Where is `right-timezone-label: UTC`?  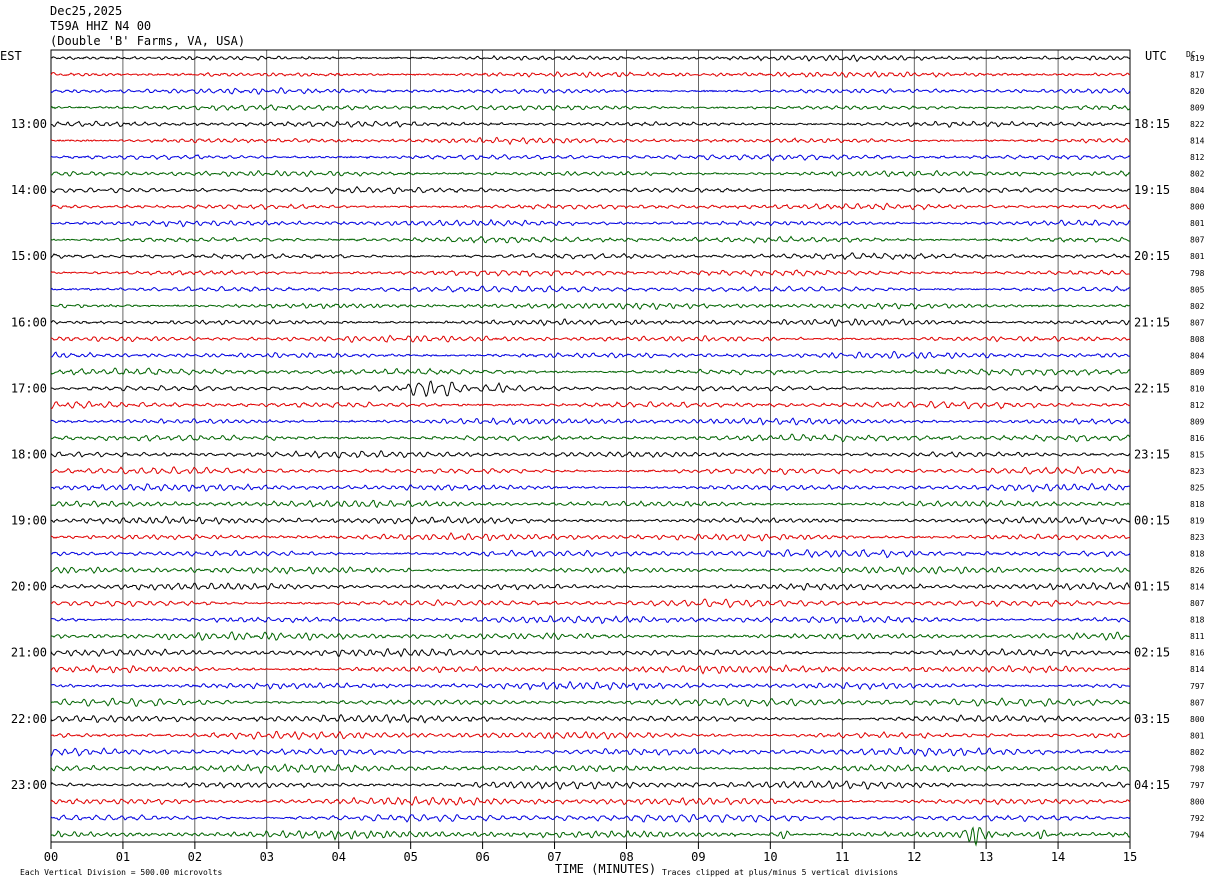
right-timezone-label: UTC is located at coordinates (1156, 56).